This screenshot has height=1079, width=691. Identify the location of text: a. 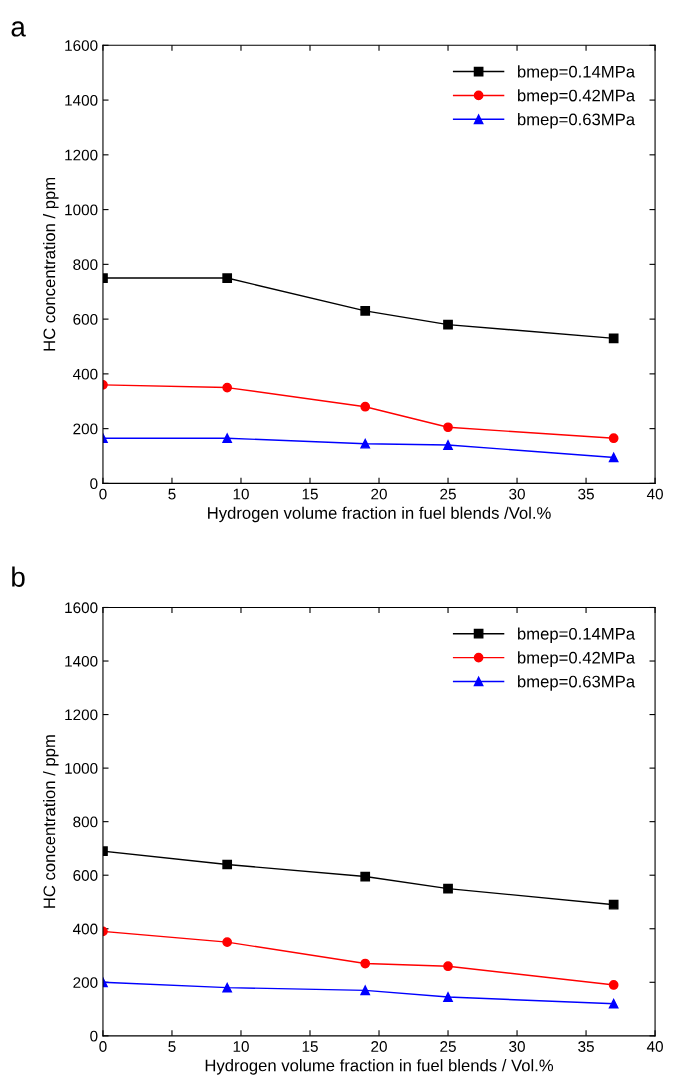
(18, 29).